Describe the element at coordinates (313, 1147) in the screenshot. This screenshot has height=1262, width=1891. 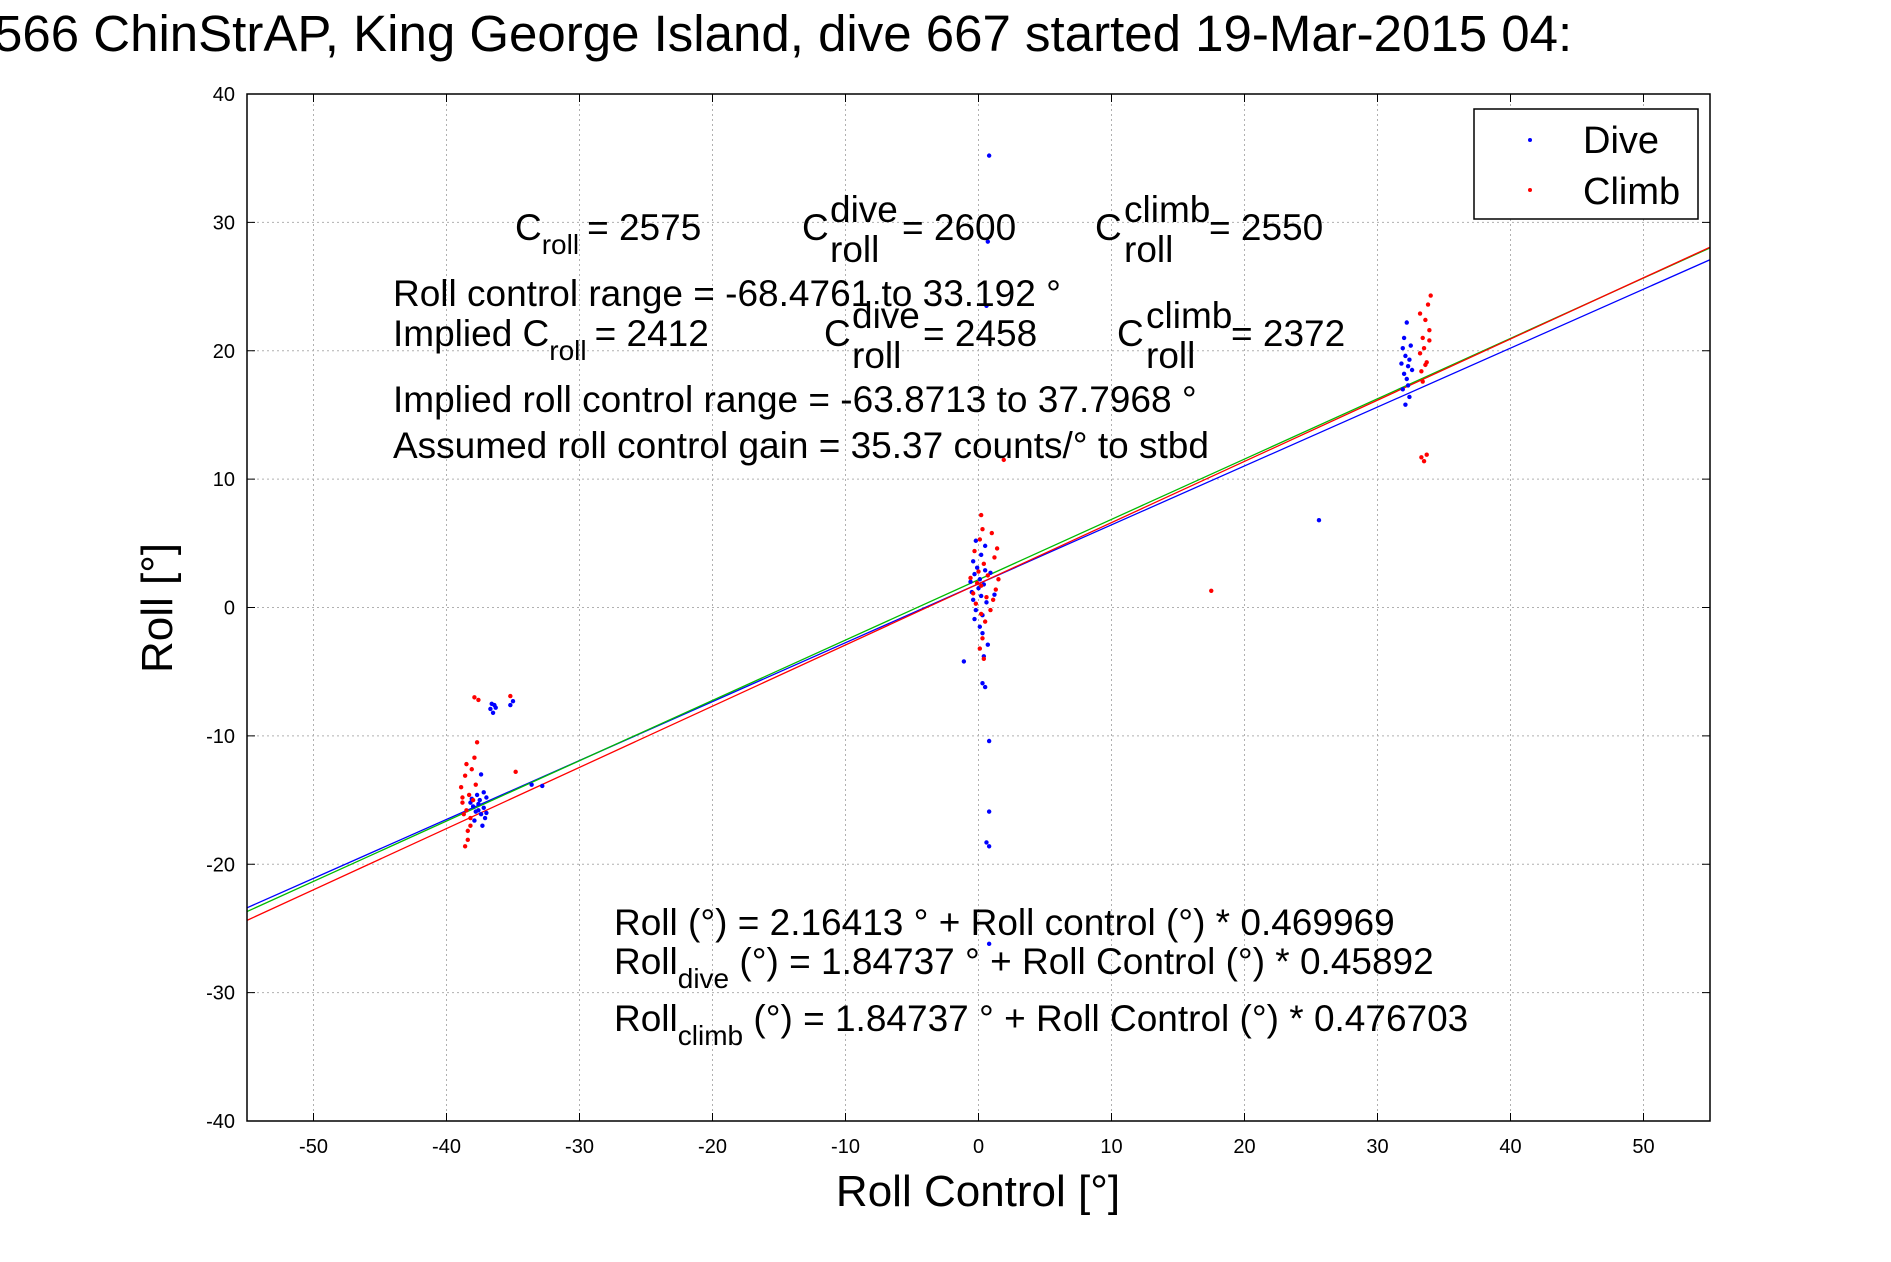
I see `x-tick-label: -50` at that location.